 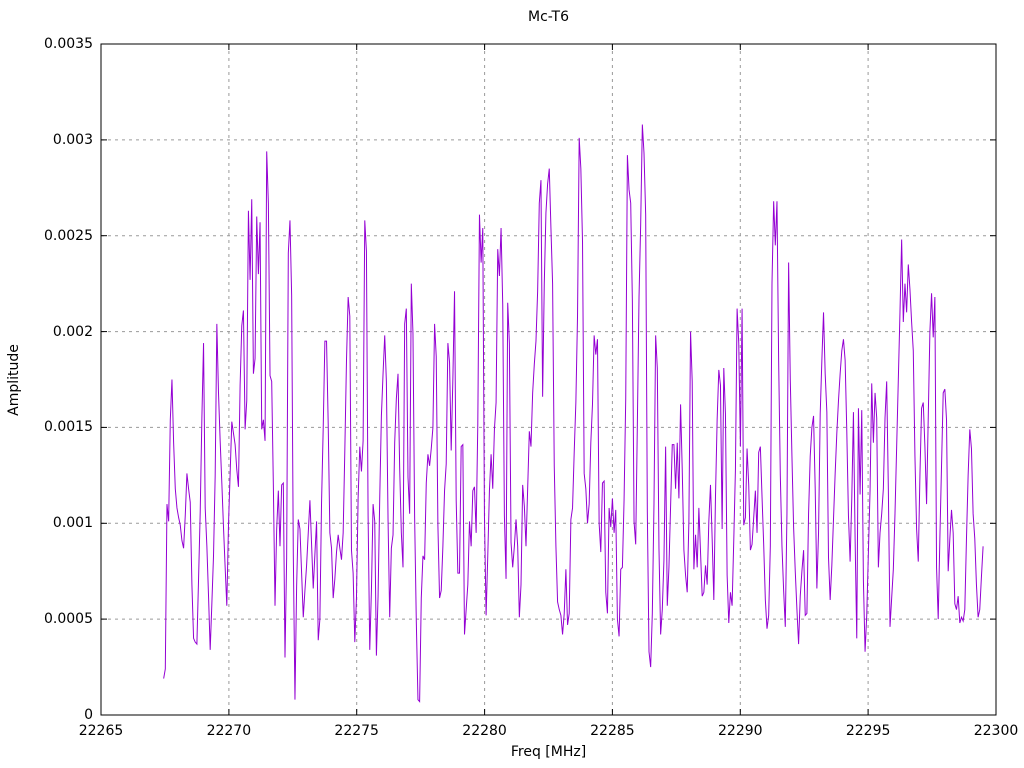 What do you see at coordinates (548, 17) in the screenshot?
I see `chart-title: Mc-T6` at bounding box center [548, 17].